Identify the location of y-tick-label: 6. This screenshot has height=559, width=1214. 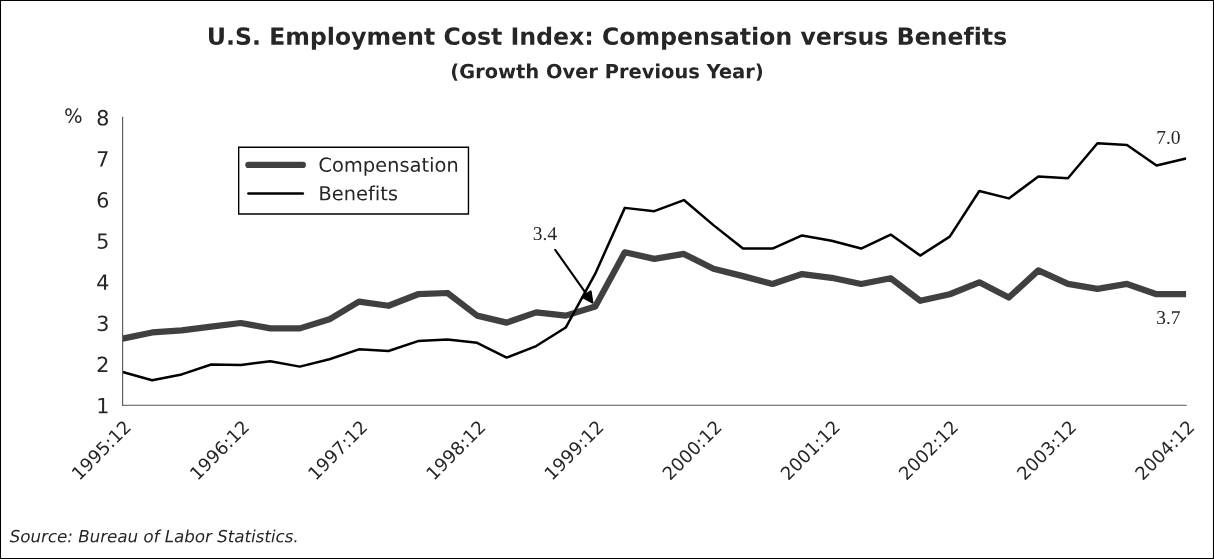
(103, 200).